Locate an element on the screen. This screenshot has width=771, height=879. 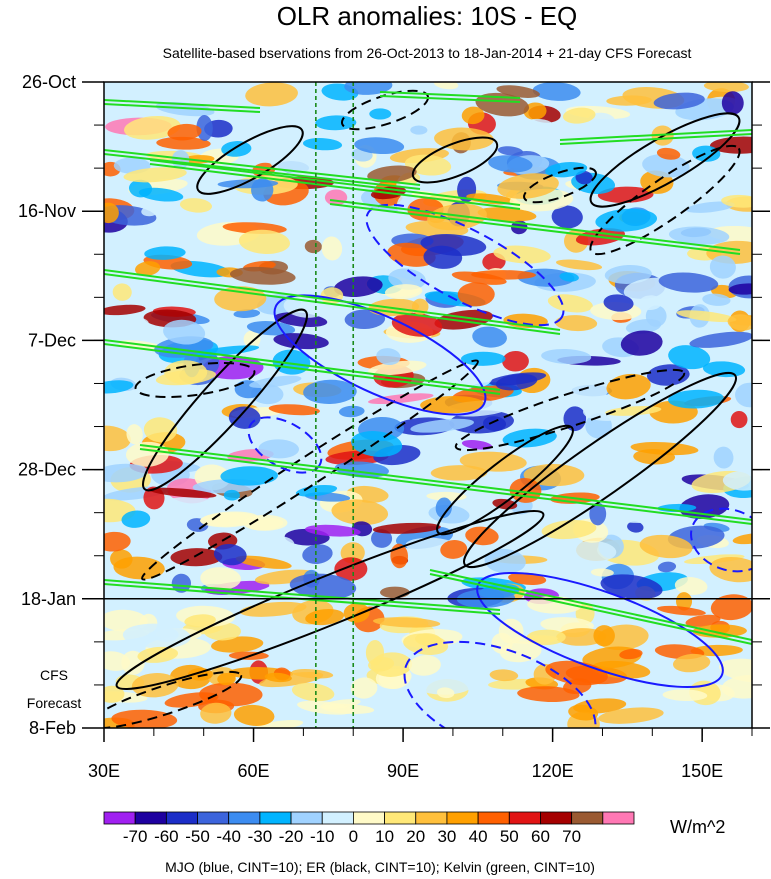
y-tick-label: 16-Nov is located at coordinates (47, 211).